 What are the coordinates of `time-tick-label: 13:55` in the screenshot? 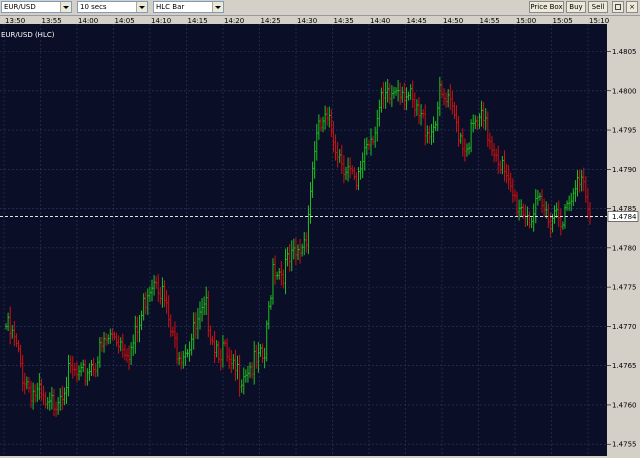 It's located at (52, 21).